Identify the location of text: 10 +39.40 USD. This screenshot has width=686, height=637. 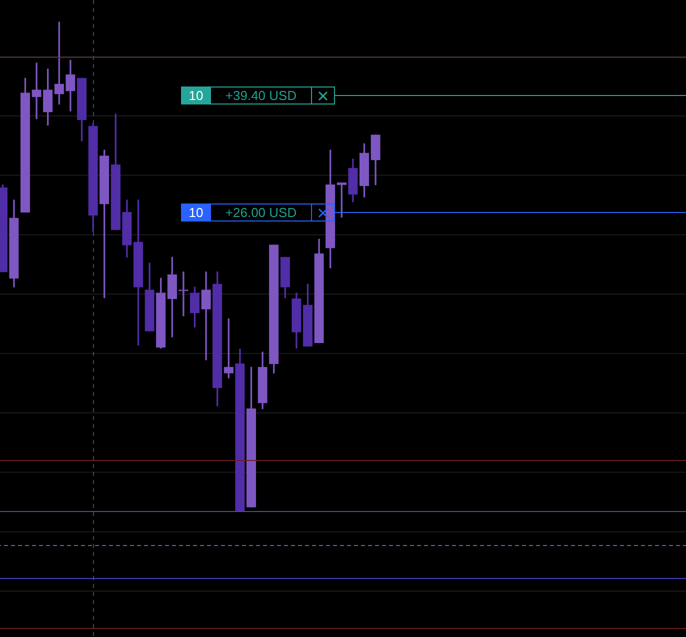
(242, 96).